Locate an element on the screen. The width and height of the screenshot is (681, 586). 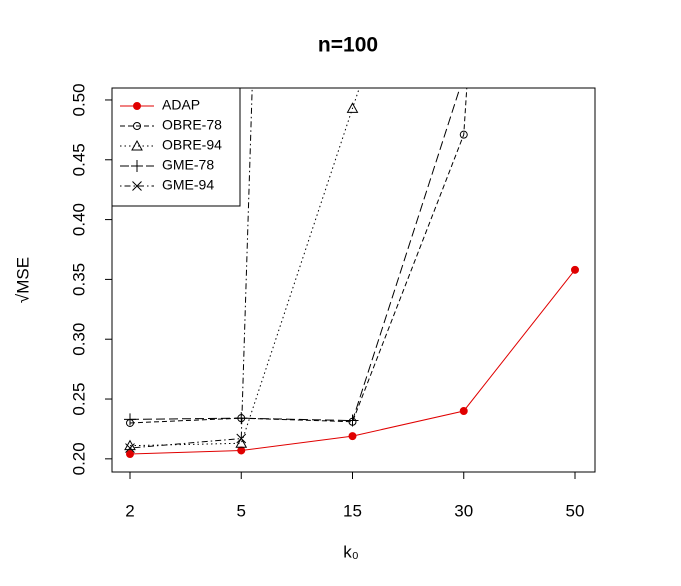
x-axis-label: k₀ is located at coordinates (351, 551).